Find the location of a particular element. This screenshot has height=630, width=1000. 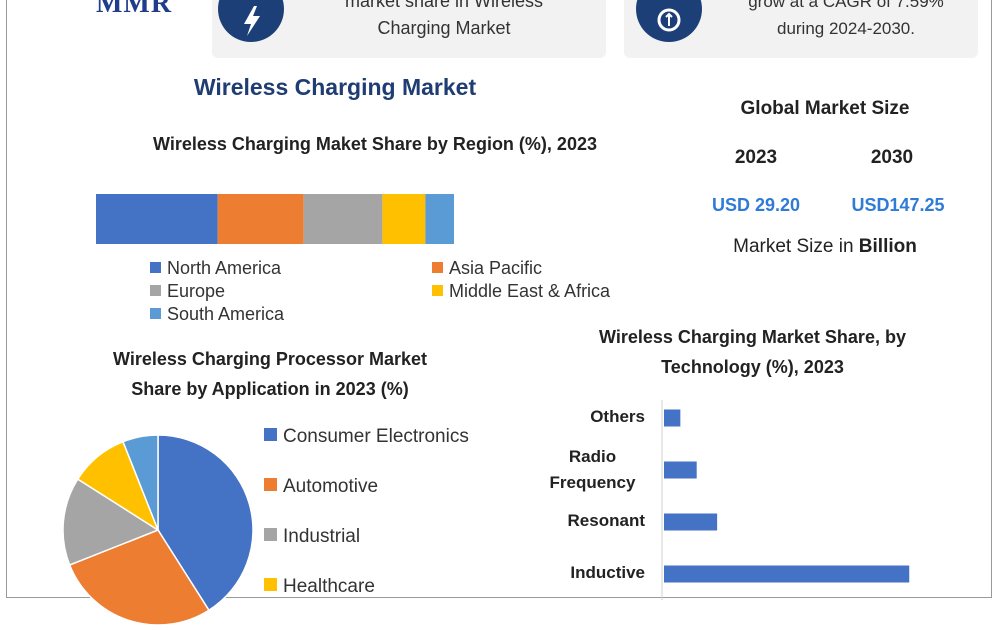

legend-label: North America is located at coordinates (224, 268).